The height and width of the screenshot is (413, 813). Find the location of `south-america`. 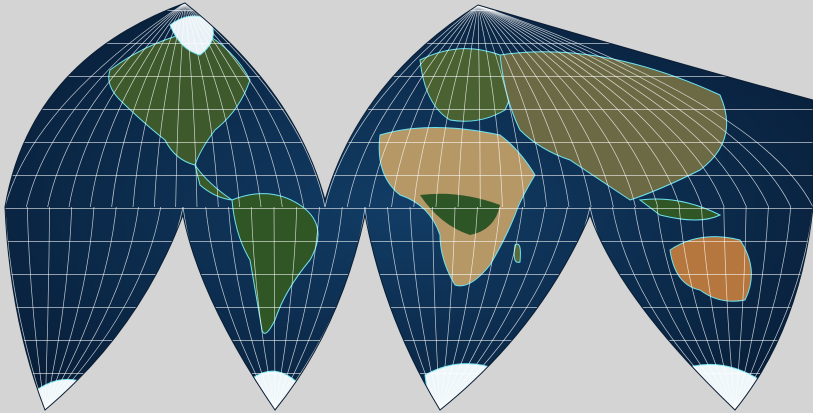

south-america is located at coordinates (275, 263).